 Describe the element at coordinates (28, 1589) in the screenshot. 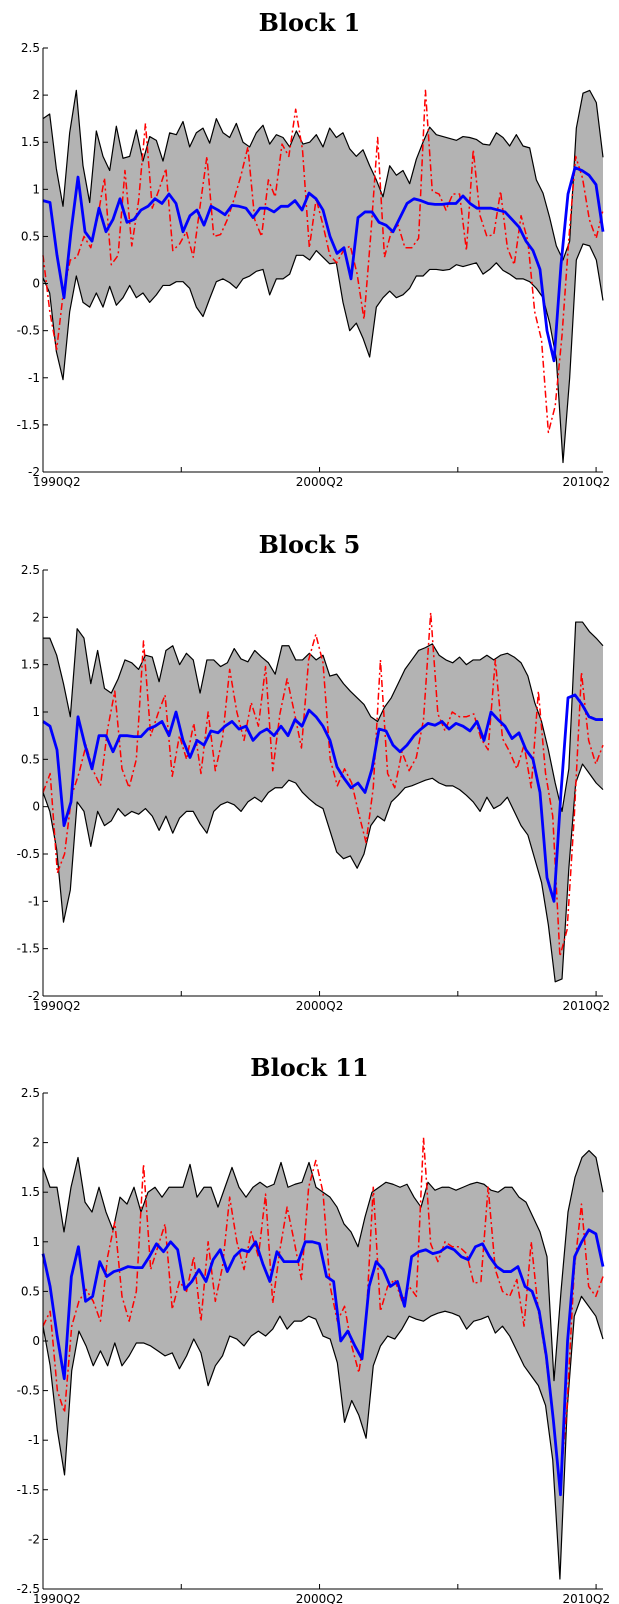

I see `y-tick-label: -2.5` at that location.